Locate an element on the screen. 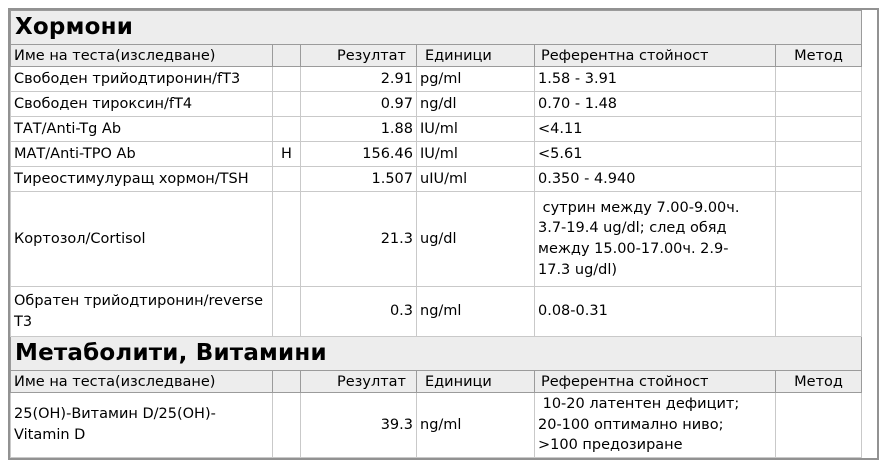 Image resolution: width=884 pixels, height=469 pixels. table-row-tat: ТАТ/Anti-Tg Ab 1.88 IU/ml <4.11 is located at coordinates (436, 129).